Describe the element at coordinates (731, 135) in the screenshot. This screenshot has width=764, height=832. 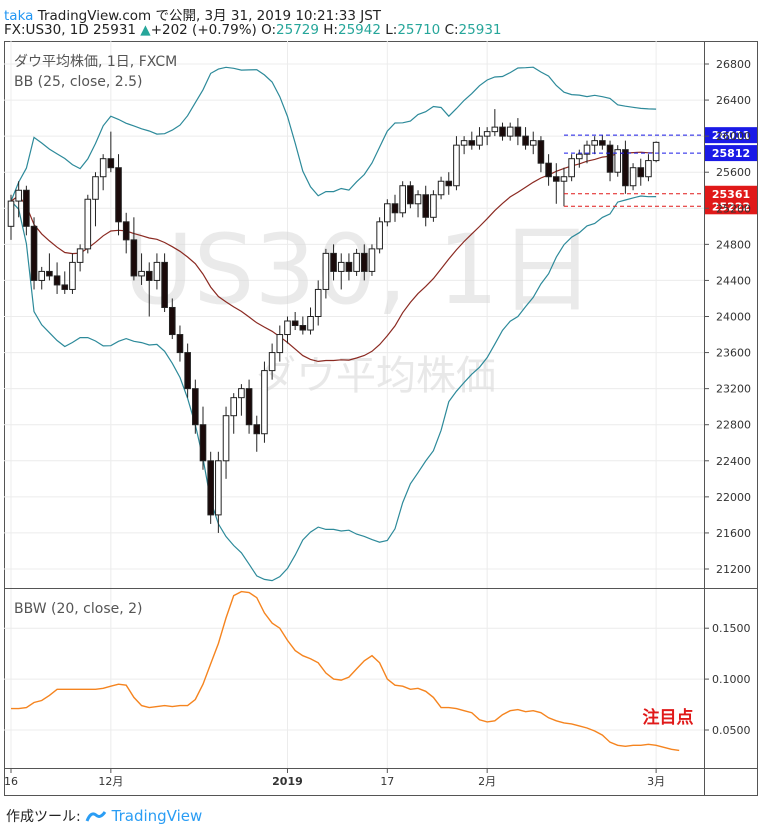
I see `price-tag-box` at that location.